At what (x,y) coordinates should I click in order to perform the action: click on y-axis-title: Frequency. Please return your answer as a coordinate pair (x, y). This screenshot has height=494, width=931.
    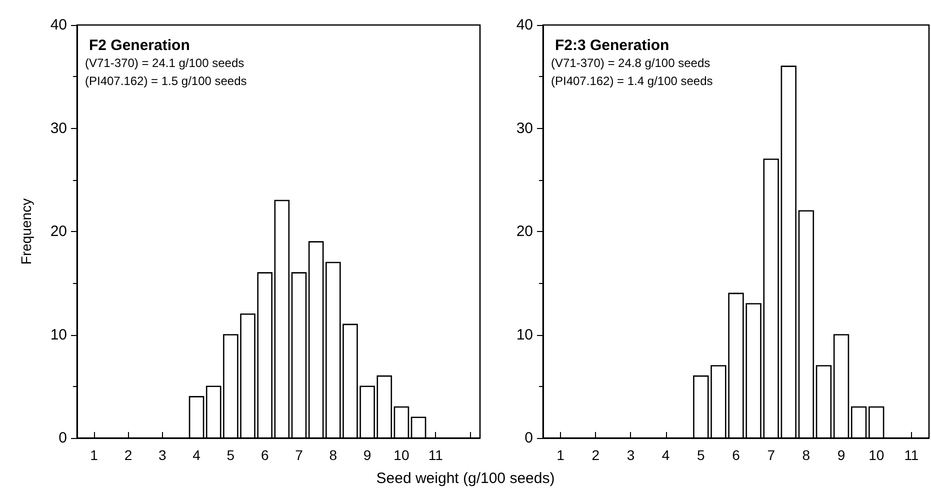
    Looking at the image, I should click on (26, 231).